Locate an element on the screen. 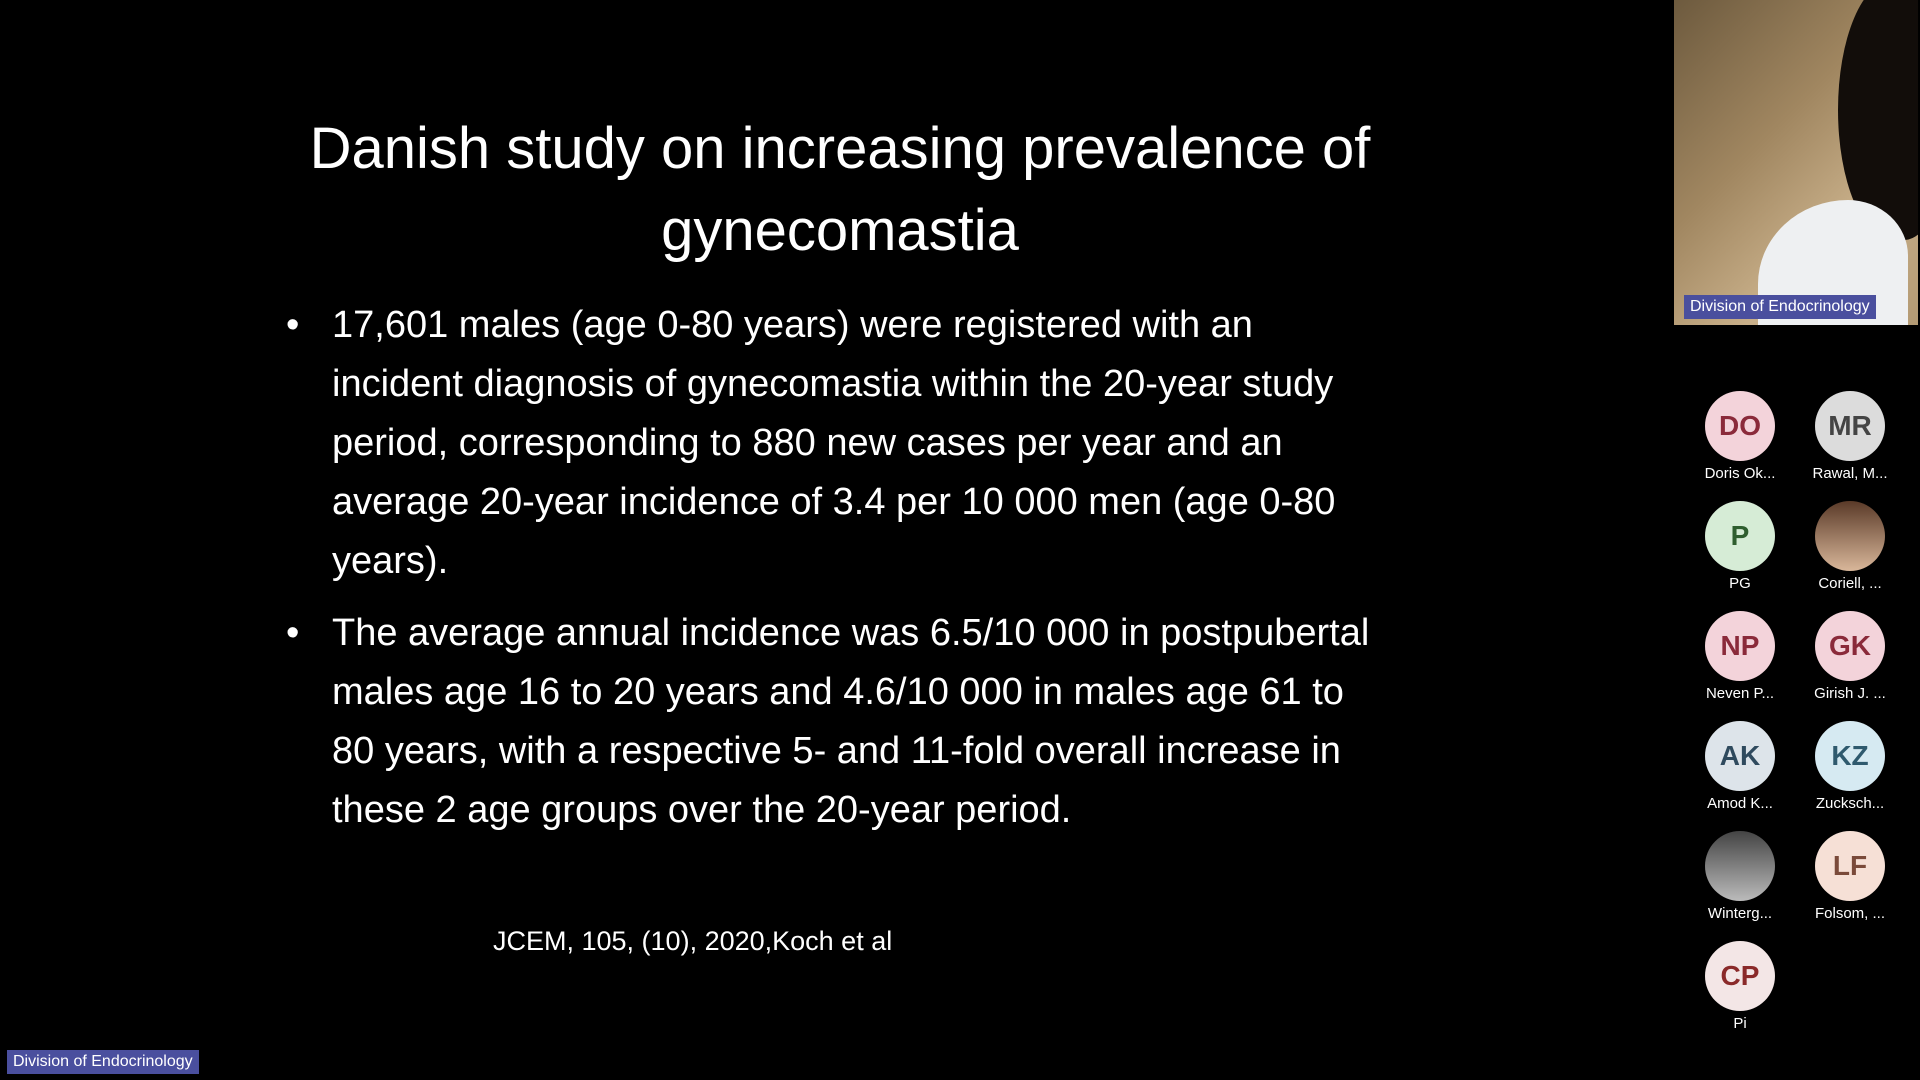 The image size is (1920, 1080). participant: P PG is located at coordinates (1740, 546).